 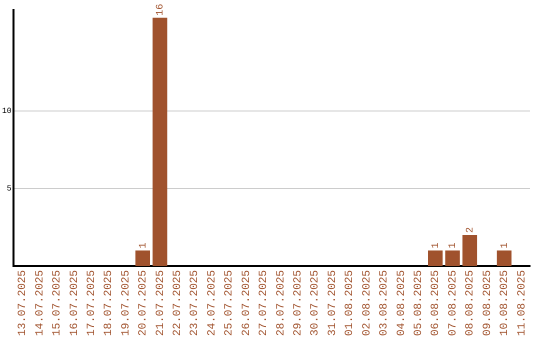 What do you see at coordinates (9, 189) in the screenshot?
I see `y-tick-label: 5` at bounding box center [9, 189].